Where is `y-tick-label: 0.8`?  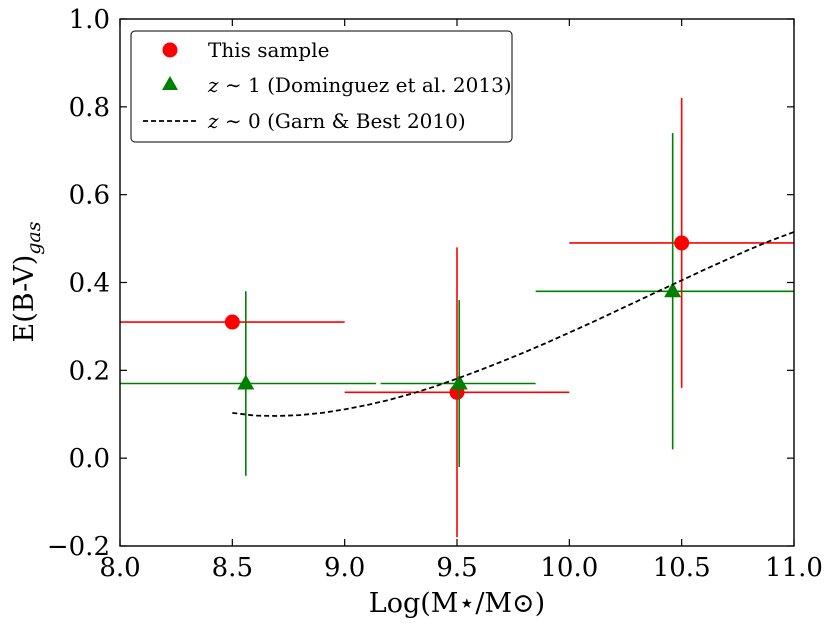
y-tick-label: 0.8 is located at coordinates (89, 108).